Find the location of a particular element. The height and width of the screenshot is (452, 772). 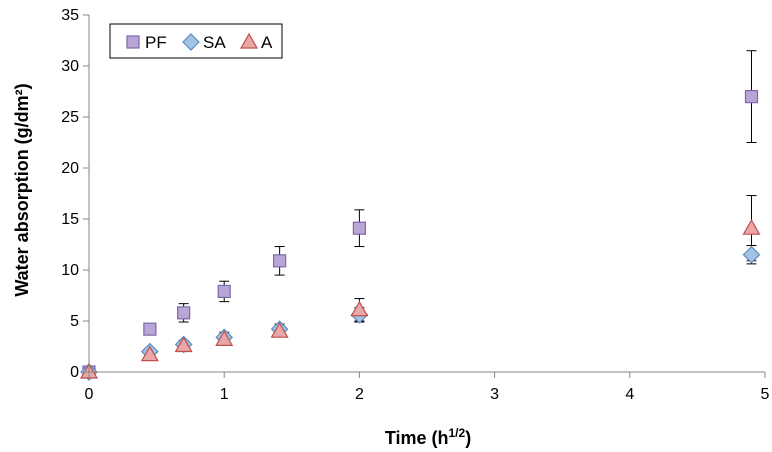

x-axis-title-end: ) is located at coordinates (468, 438).